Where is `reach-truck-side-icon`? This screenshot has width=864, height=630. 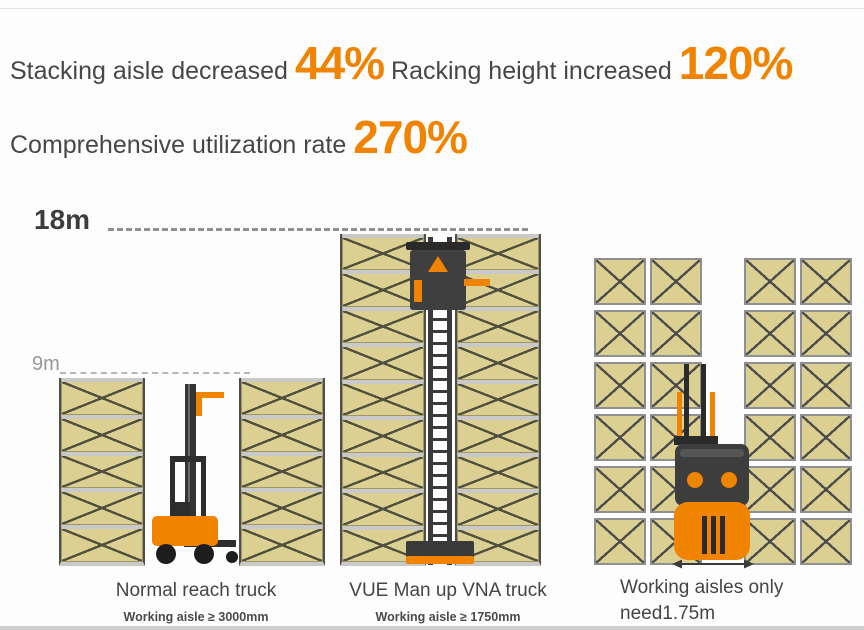 reach-truck-side-icon is located at coordinates (195, 474).